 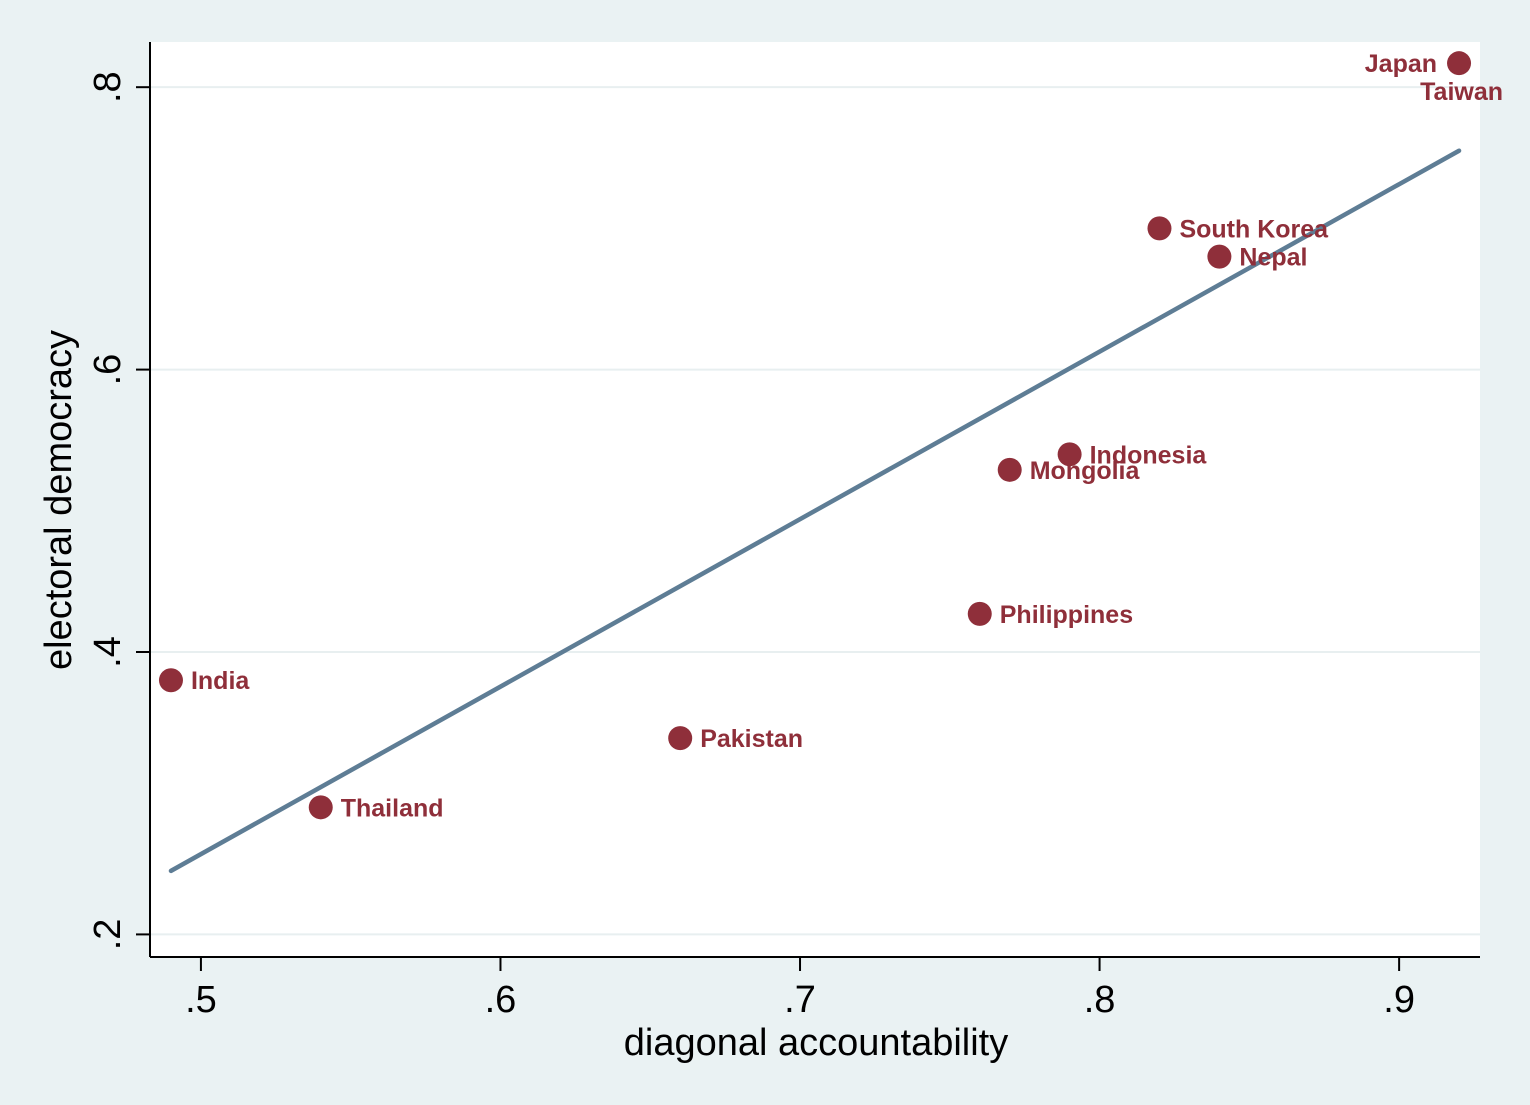 I want to click on y-tick-label-1: .4, so click(x=108, y=652).